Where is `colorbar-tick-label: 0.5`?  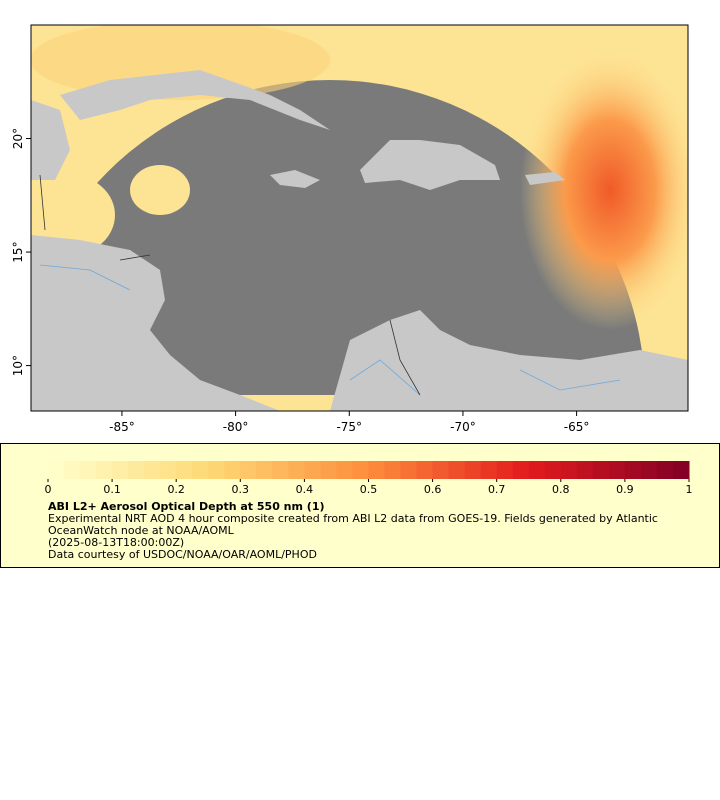 colorbar-tick-label: 0.5 is located at coordinates (369, 488).